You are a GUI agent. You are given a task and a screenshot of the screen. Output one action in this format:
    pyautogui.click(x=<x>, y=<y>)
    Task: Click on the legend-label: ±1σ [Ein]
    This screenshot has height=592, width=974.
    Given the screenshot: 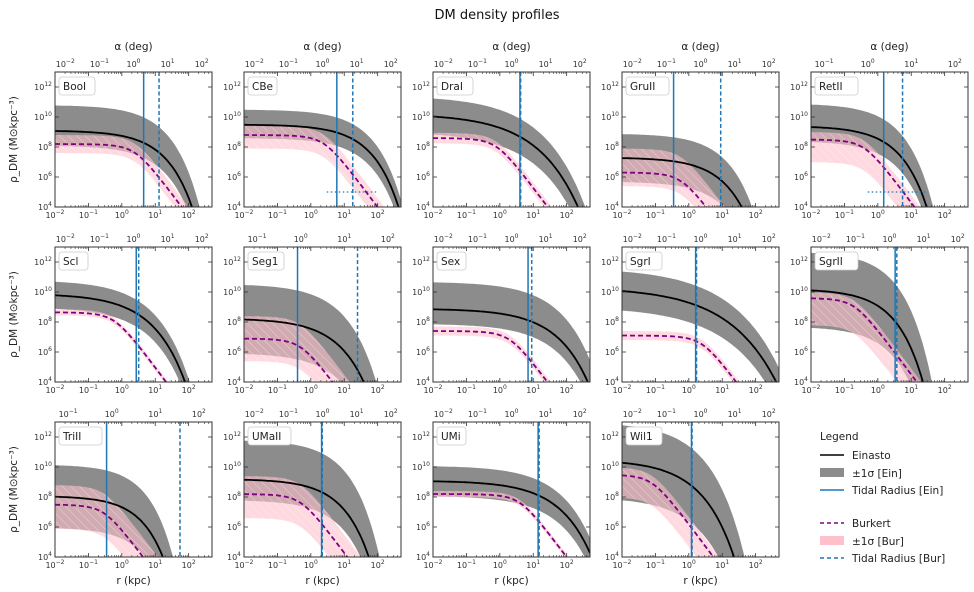 What is the action you would take?
    pyautogui.click(x=877, y=474)
    